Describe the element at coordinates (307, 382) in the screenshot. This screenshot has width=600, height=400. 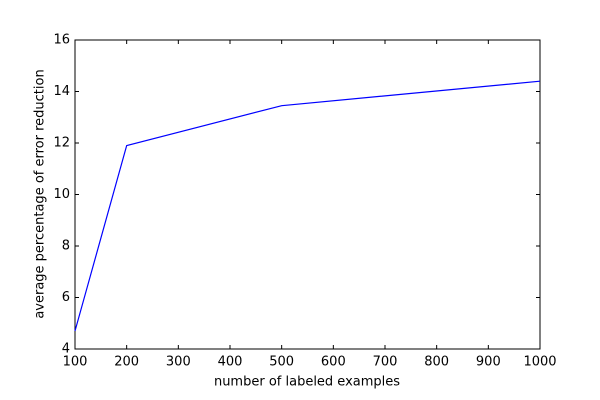
I see `x-axis-label: number of labeled examples` at that location.